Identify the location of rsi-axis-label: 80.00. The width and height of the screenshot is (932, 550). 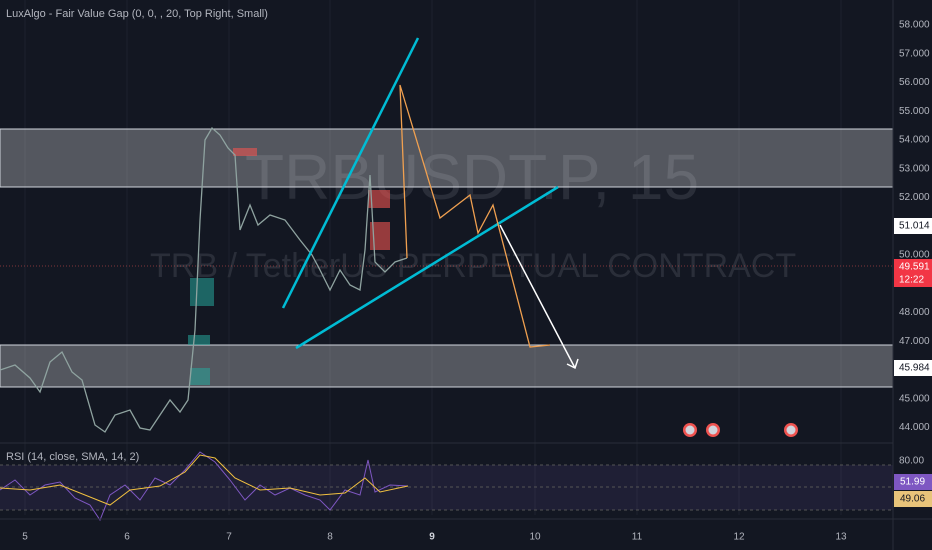
(911, 461).